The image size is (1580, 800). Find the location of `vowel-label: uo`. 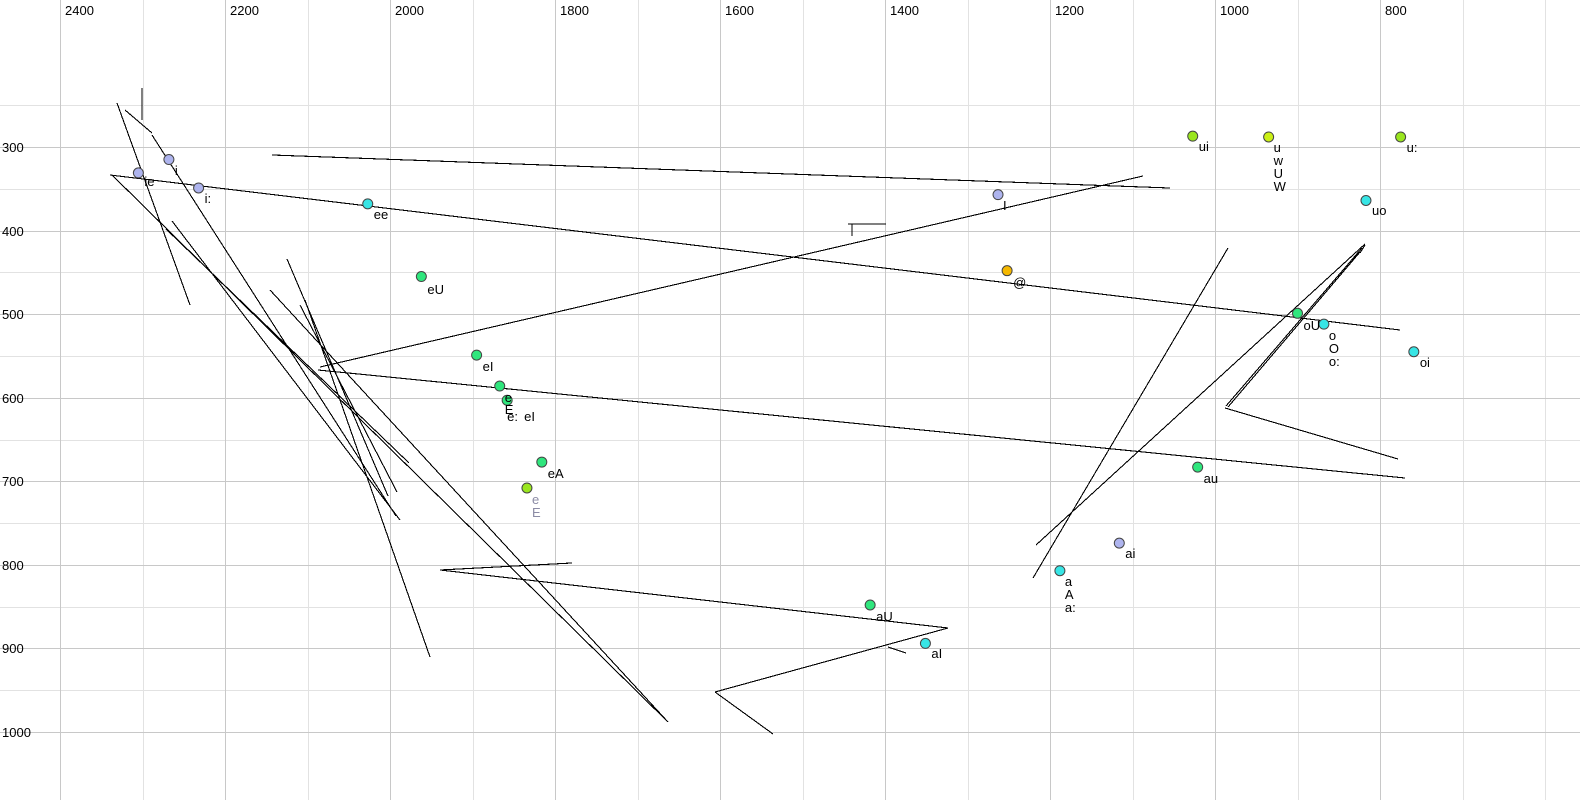

vowel-label: uo is located at coordinates (1379, 211).